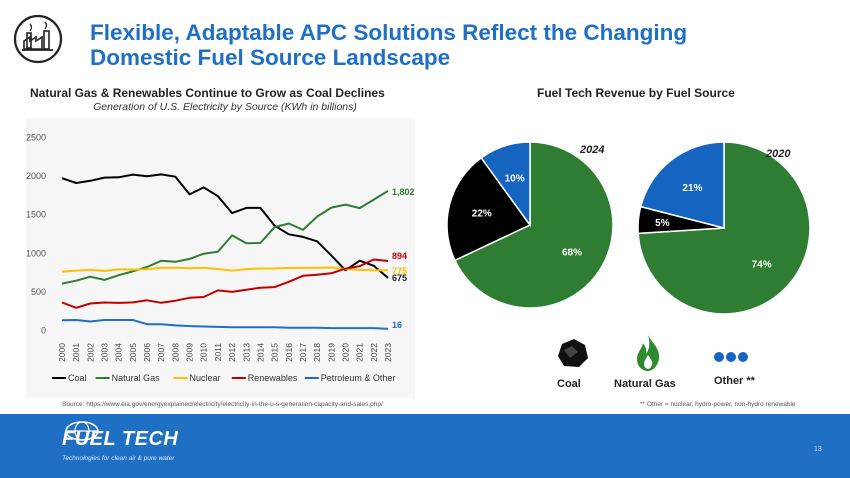 This screenshot has width=850, height=478. I want to click on x-tick-label: 2020, so click(345, 352).